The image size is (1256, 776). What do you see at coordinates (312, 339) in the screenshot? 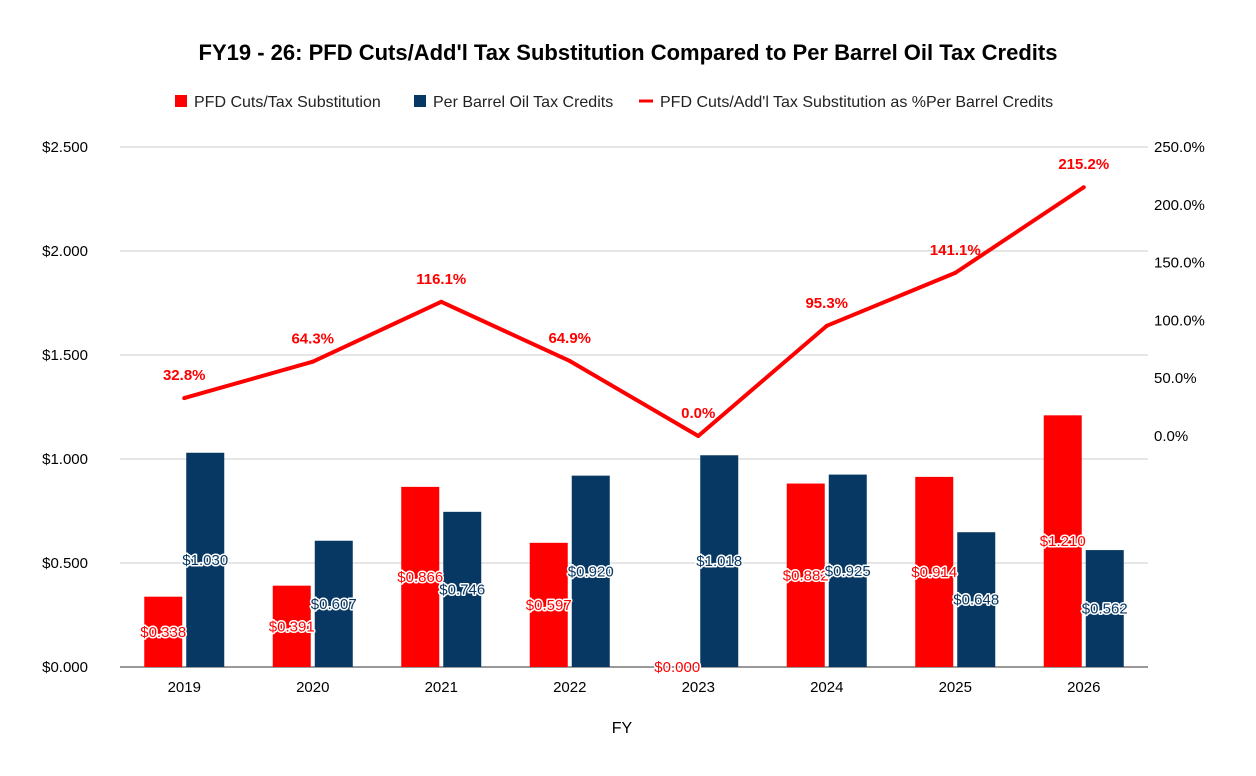
I see `line-data-label: 64.3%` at bounding box center [312, 339].